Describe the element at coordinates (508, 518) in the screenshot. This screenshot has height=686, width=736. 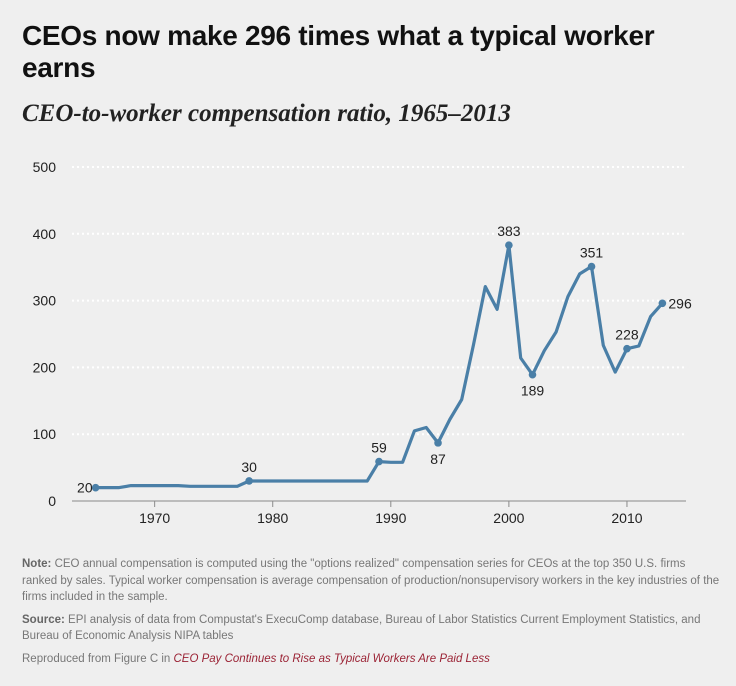
I see `x-tick-label: 2000` at that location.